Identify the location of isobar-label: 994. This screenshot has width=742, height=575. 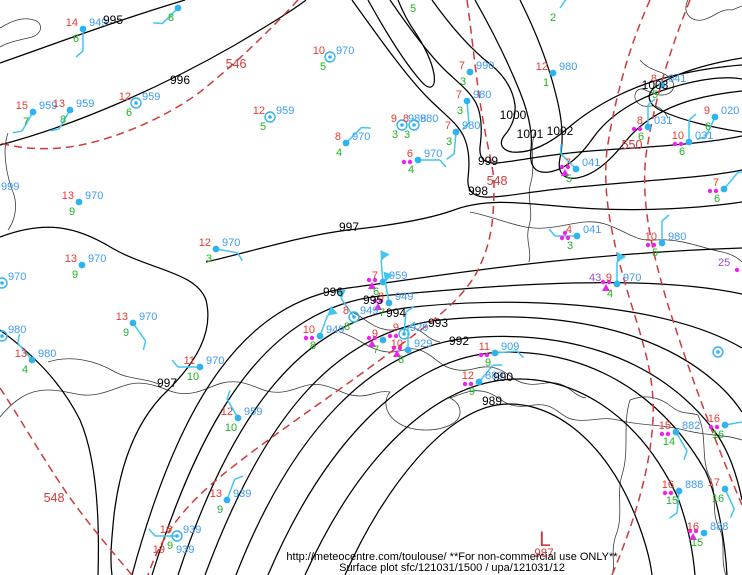
(396, 313).